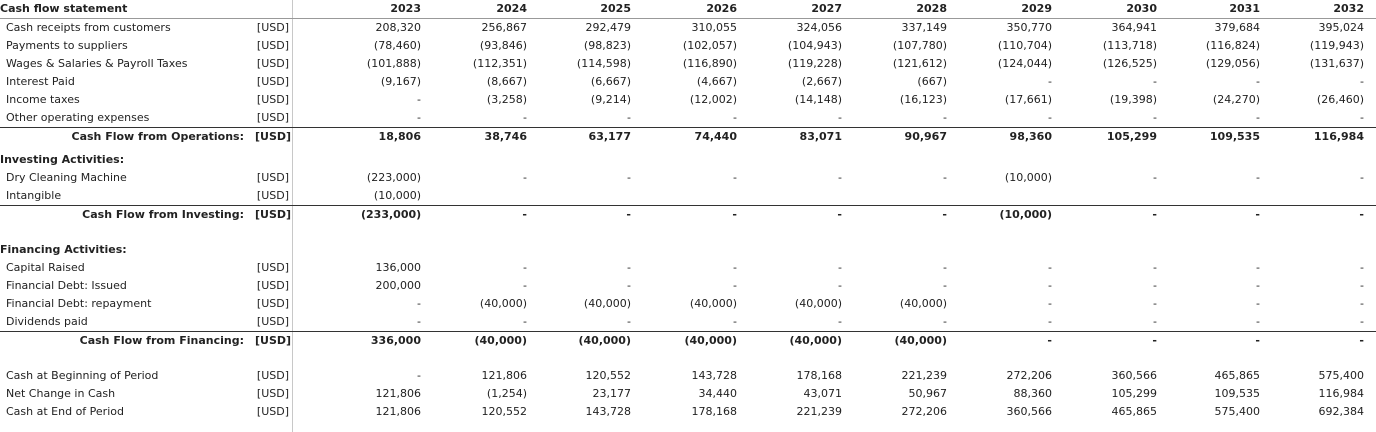 This screenshot has width=1376, height=432. Describe the element at coordinates (66, 285) in the screenshot. I see `line-item-label: Financial Debt: Issued` at that location.